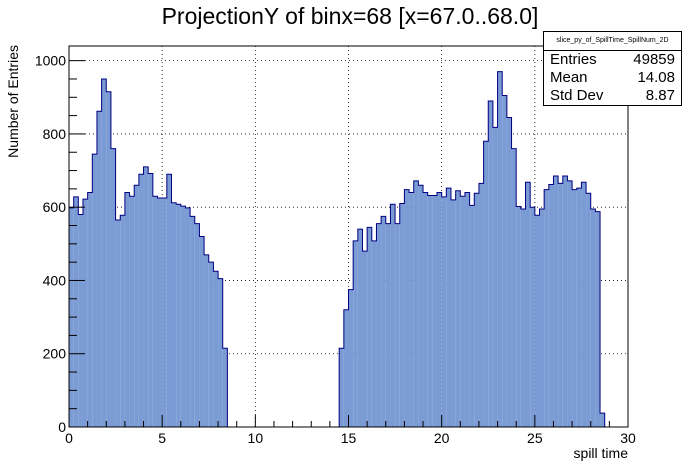 The image size is (698, 474). I want to click on y-tick-label: 800, so click(55, 134).